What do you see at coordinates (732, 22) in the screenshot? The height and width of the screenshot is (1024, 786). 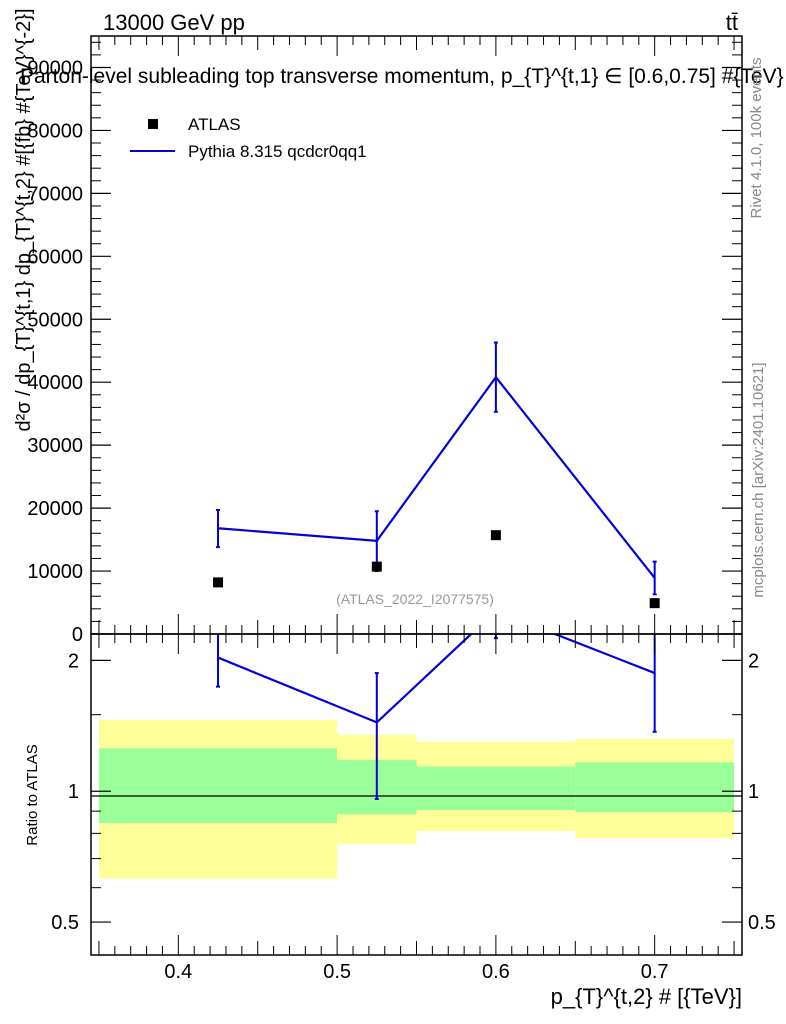 I see `process-label: tt̄` at bounding box center [732, 22].